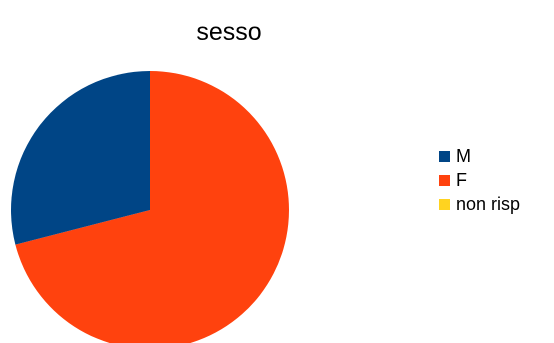 The width and height of the screenshot is (554, 343). What do you see at coordinates (444, 156) in the screenshot?
I see `legend-swatch-m` at bounding box center [444, 156].